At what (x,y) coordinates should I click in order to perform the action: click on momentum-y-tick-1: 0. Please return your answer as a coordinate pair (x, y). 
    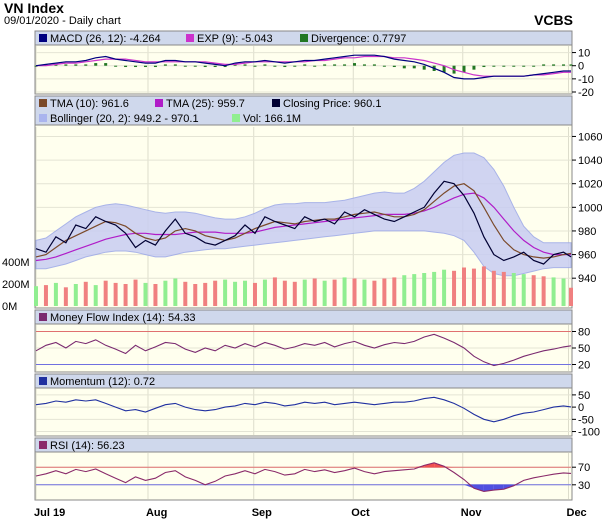
    Looking at the image, I should click on (581, 408).